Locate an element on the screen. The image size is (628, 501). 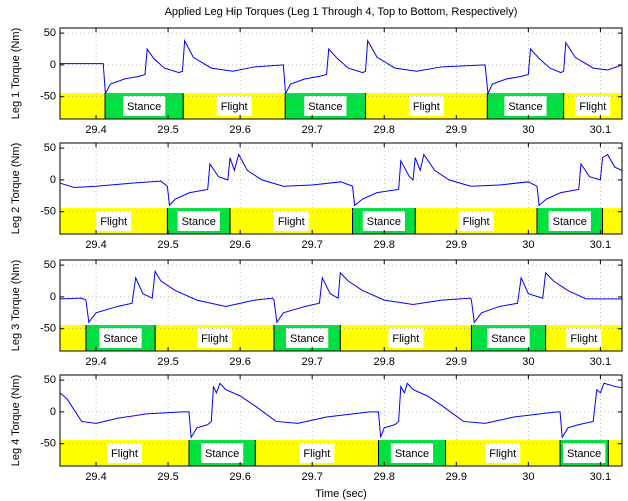
y-axis-label: Leg 3 Torque (Nm) is located at coordinates (16, 306).